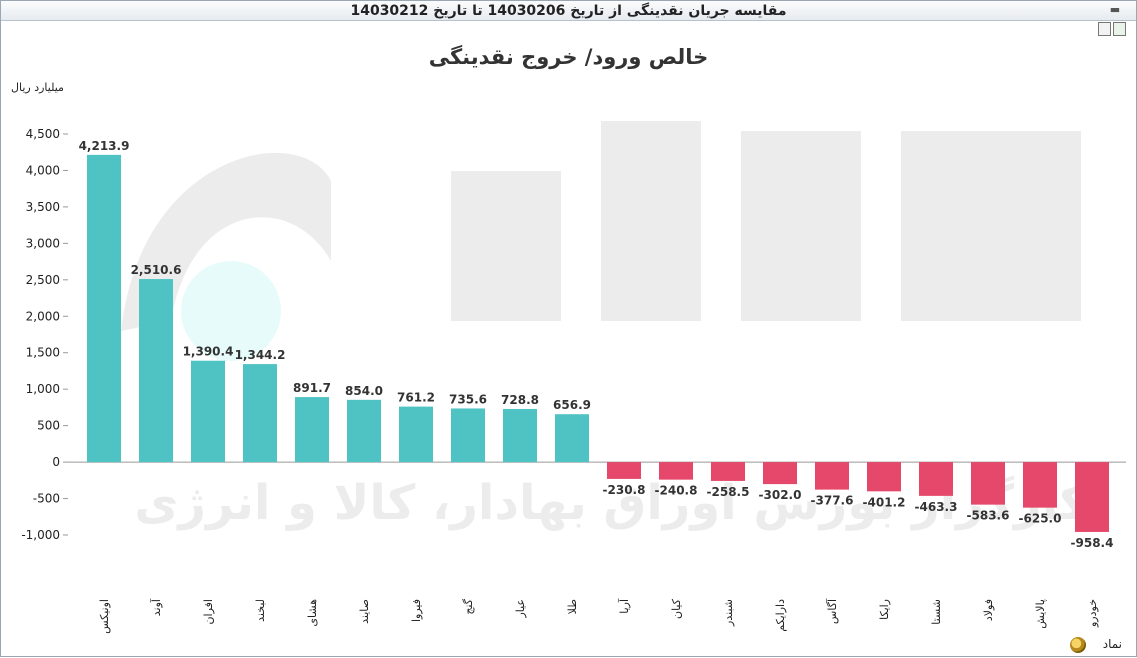 The height and width of the screenshot is (658, 1137). What do you see at coordinates (156, 607) in the screenshot?
I see `category-label: آوند` at bounding box center [156, 607].